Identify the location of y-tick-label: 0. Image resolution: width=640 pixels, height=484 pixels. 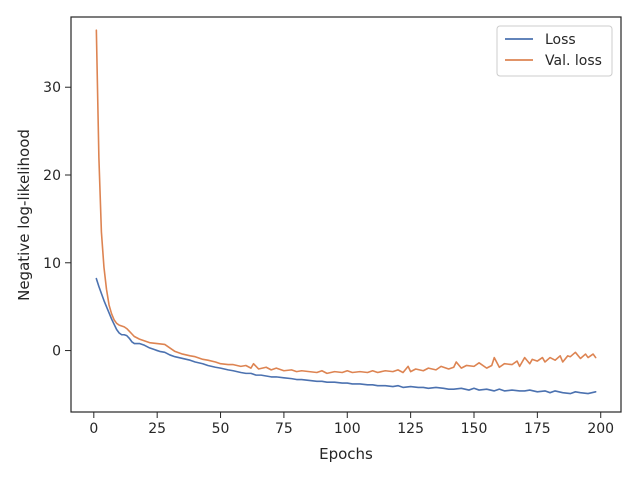
(56, 352).